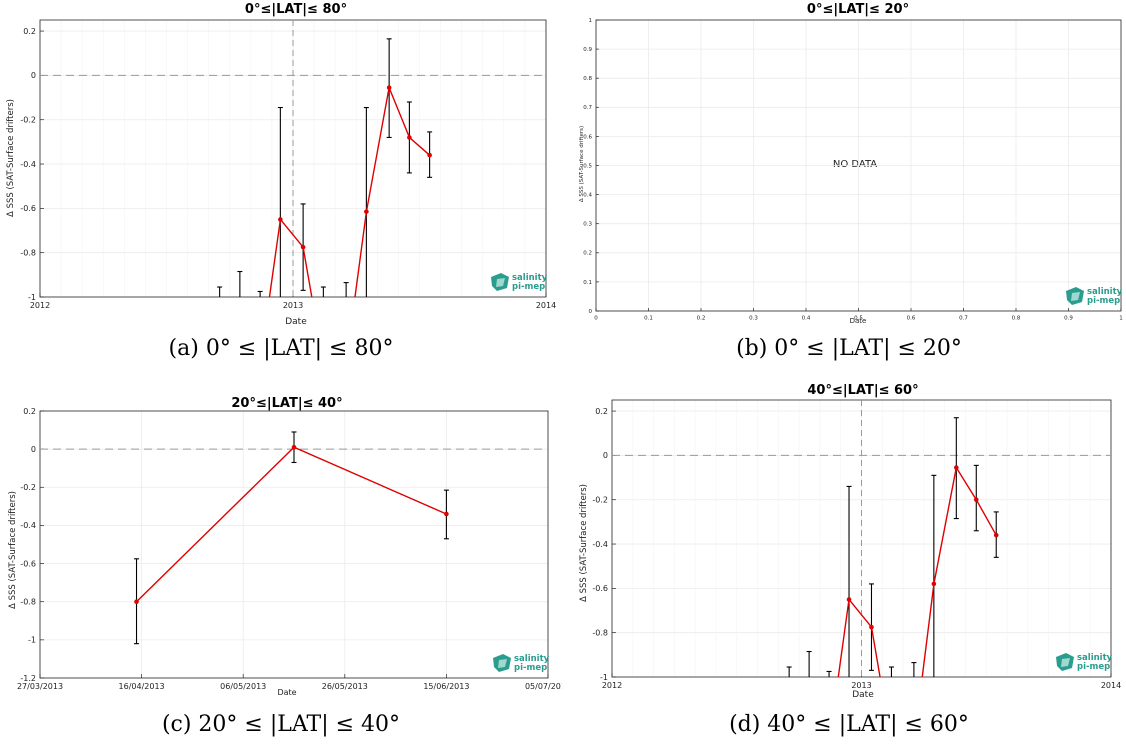  What do you see at coordinates (28, 678) in the screenshot?
I see `y-tick-label: -1.2` at bounding box center [28, 678].